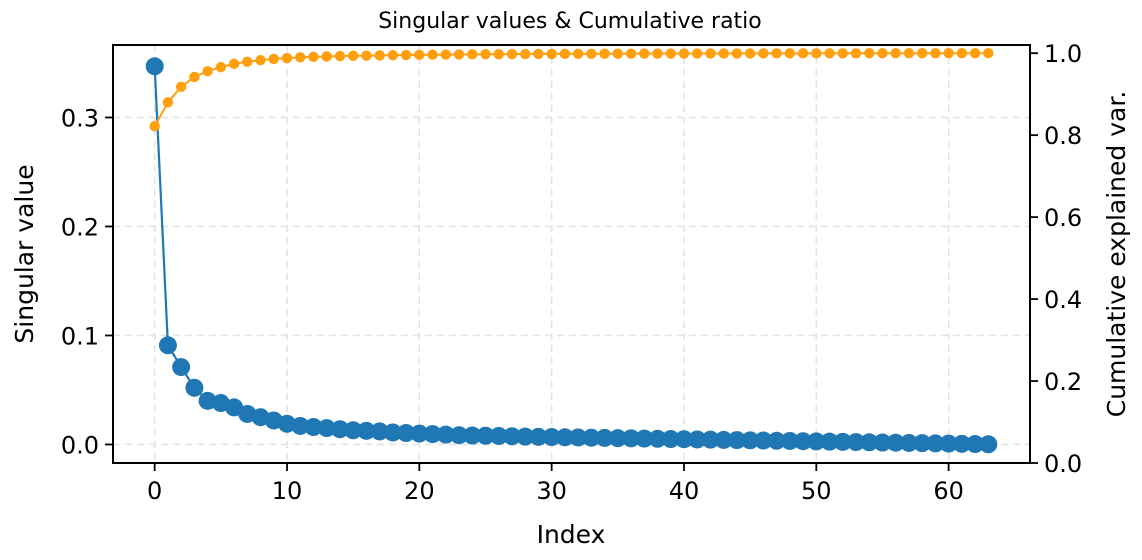  What do you see at coordinates (551, 491) in the screenshot?
I see `x-tick-label: 30` at bounding box center [551, 491].